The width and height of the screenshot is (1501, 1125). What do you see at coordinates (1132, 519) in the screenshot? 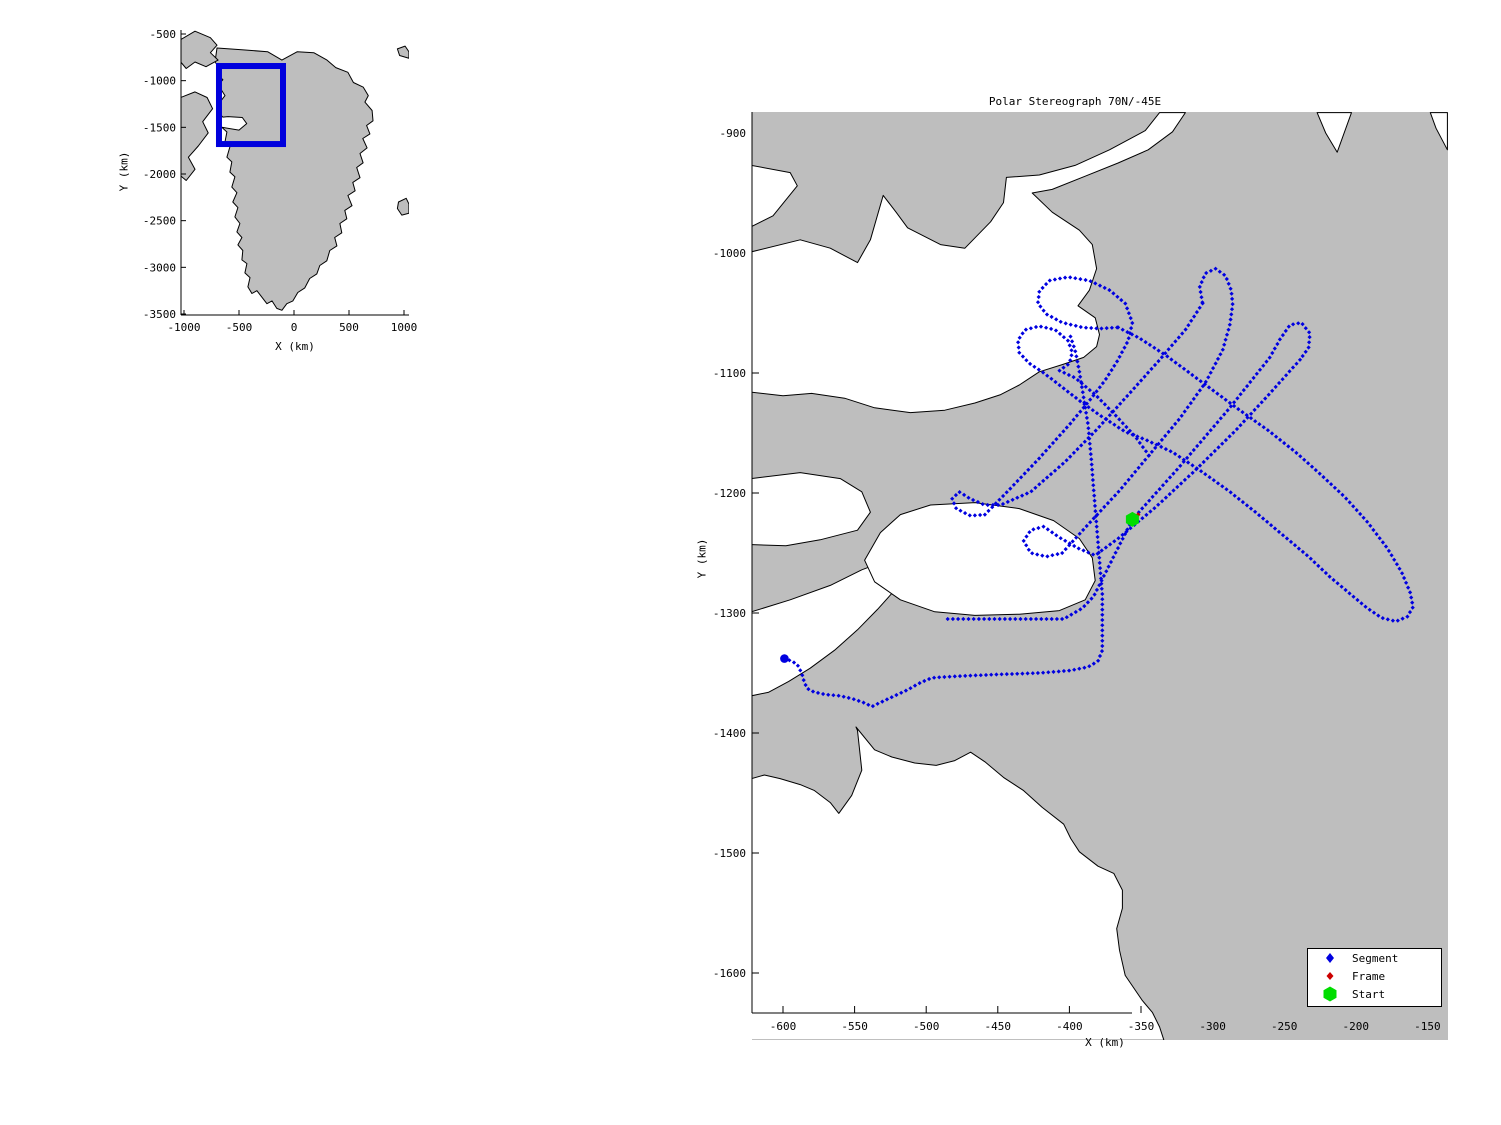
I see `start-marker` at bounding box center [1132, 519].